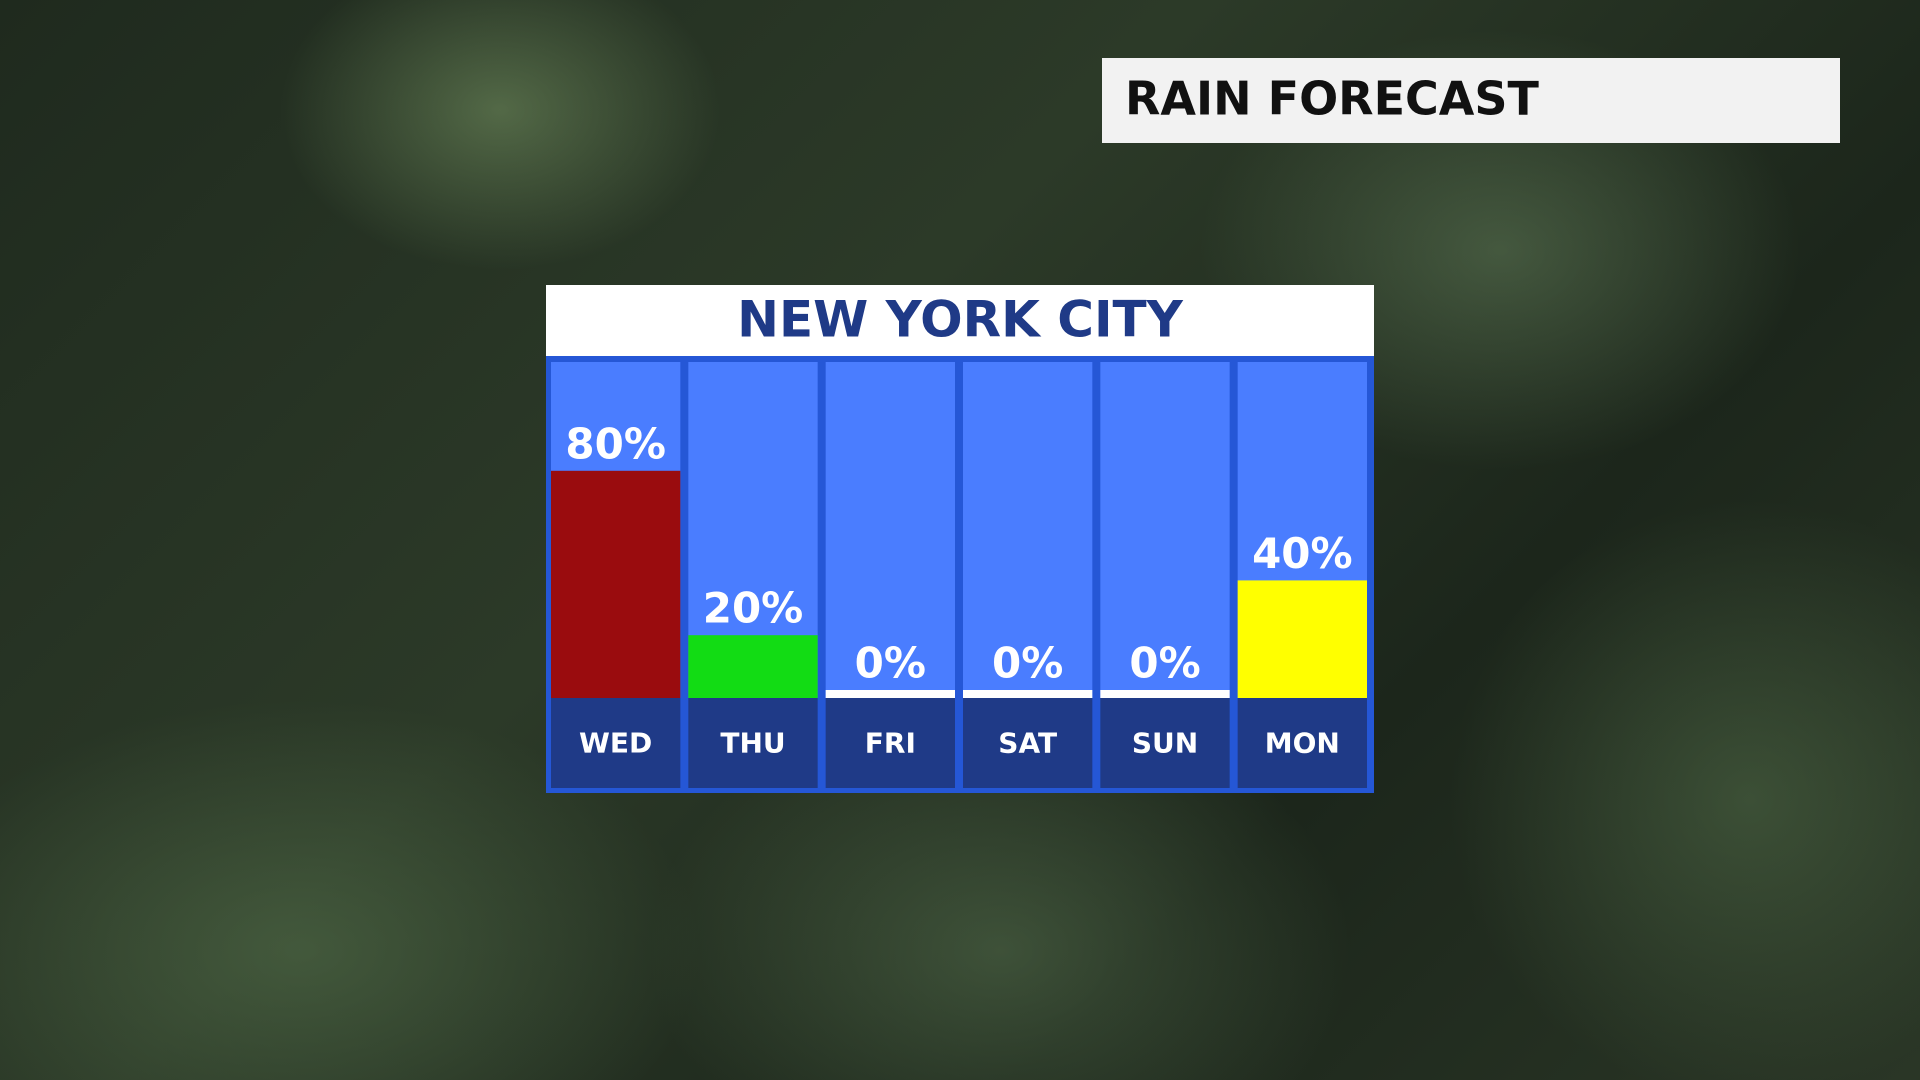 The image size is (1920, 1080). I want to click on x-tick-label: FRI, so click(890, 743).